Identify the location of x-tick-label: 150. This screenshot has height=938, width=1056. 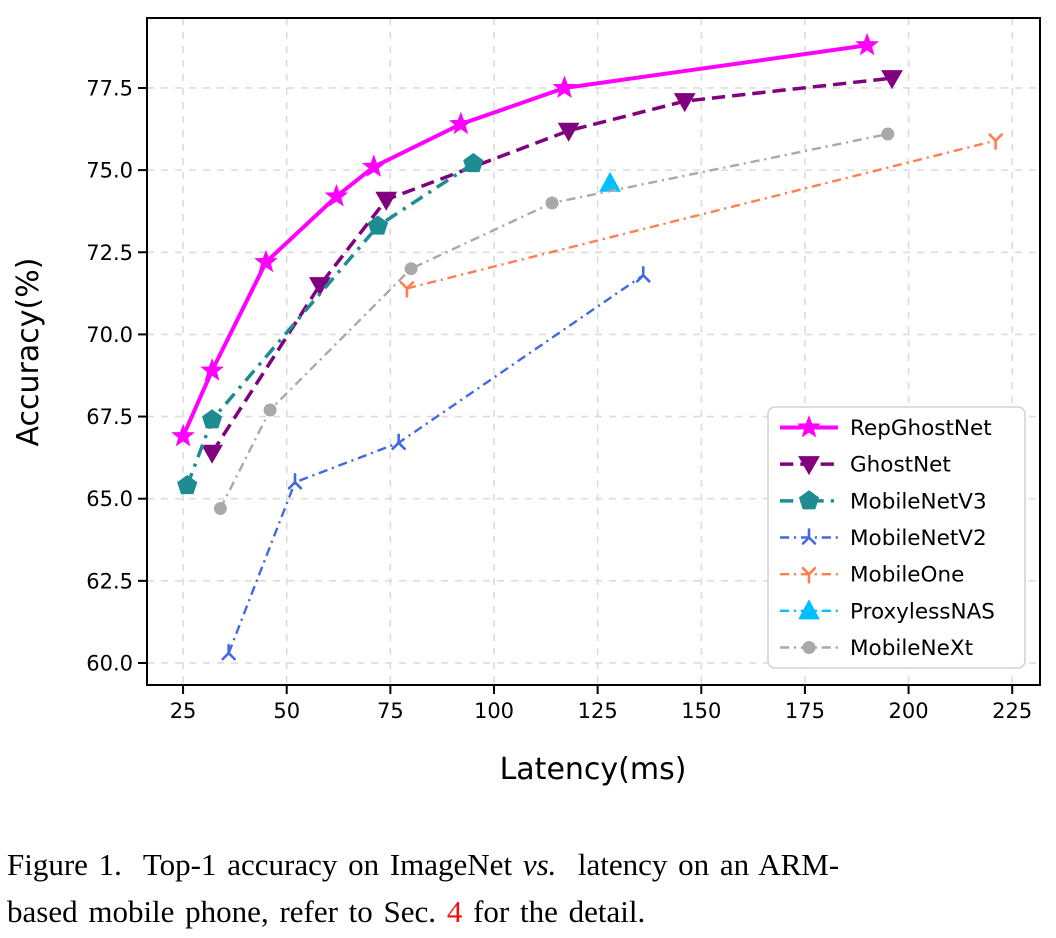
(701, 711).